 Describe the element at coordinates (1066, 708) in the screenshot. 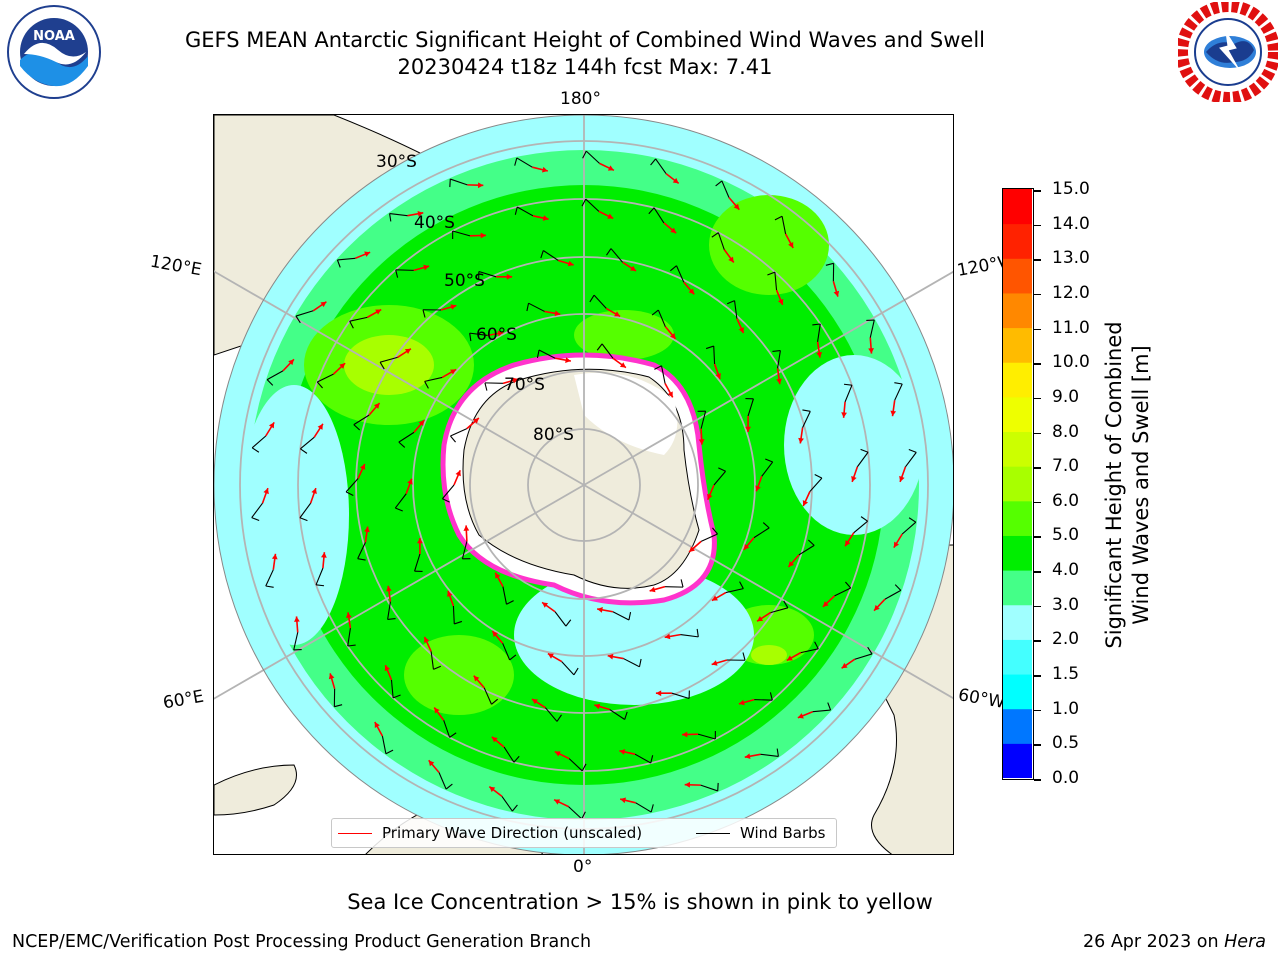

I see `colorbar-tick-label: 1.0` at that location.